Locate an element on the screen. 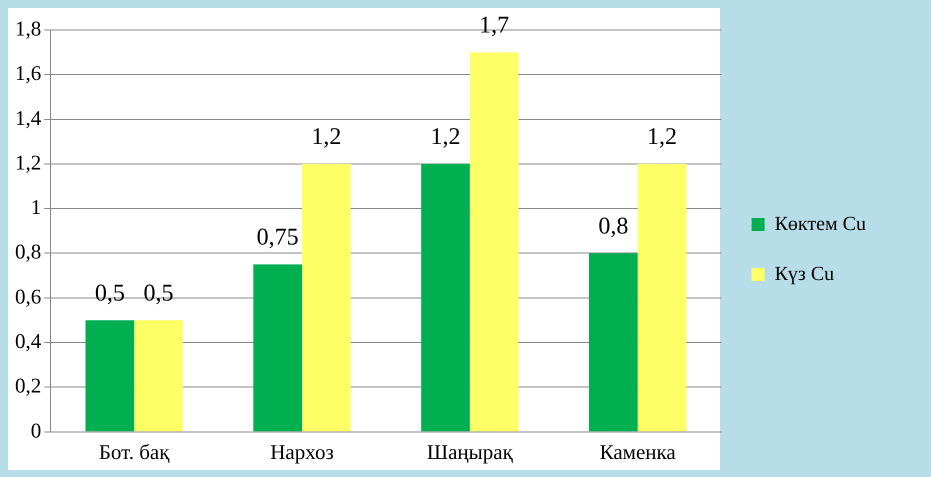  y-tick-label: 0,6 is located at coordinates (28, 296).